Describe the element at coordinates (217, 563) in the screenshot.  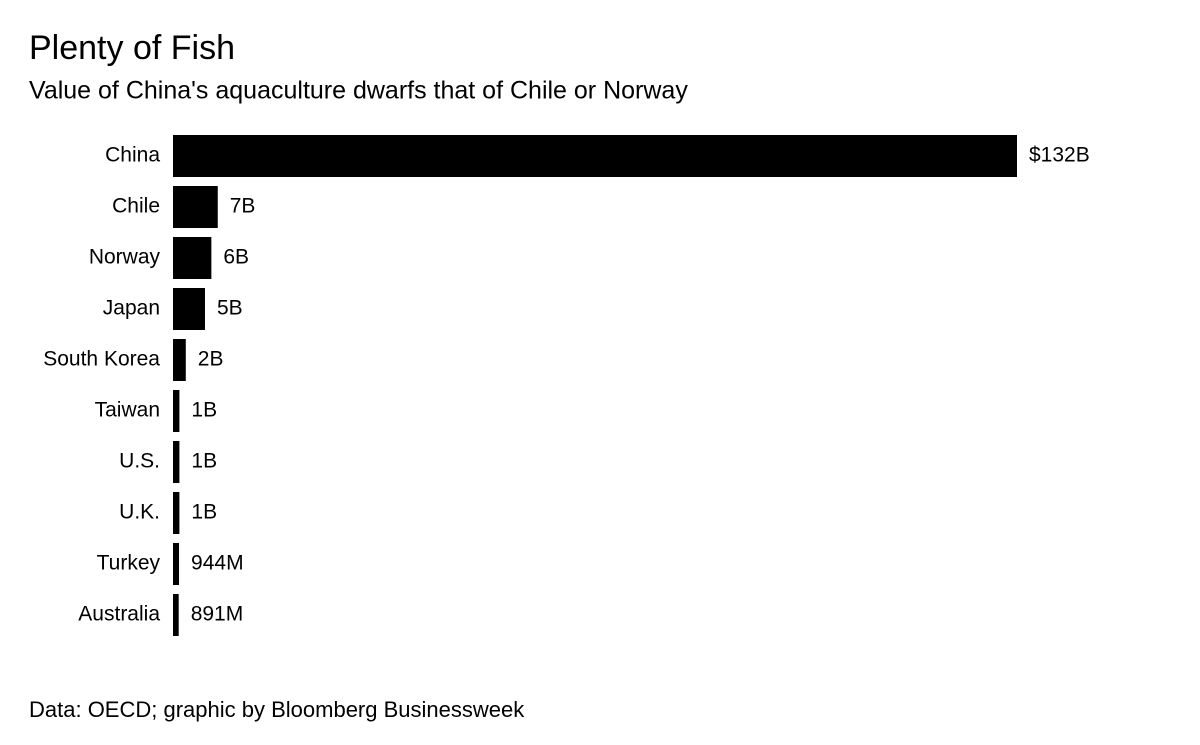
I see `value-label: 944M` at that location.